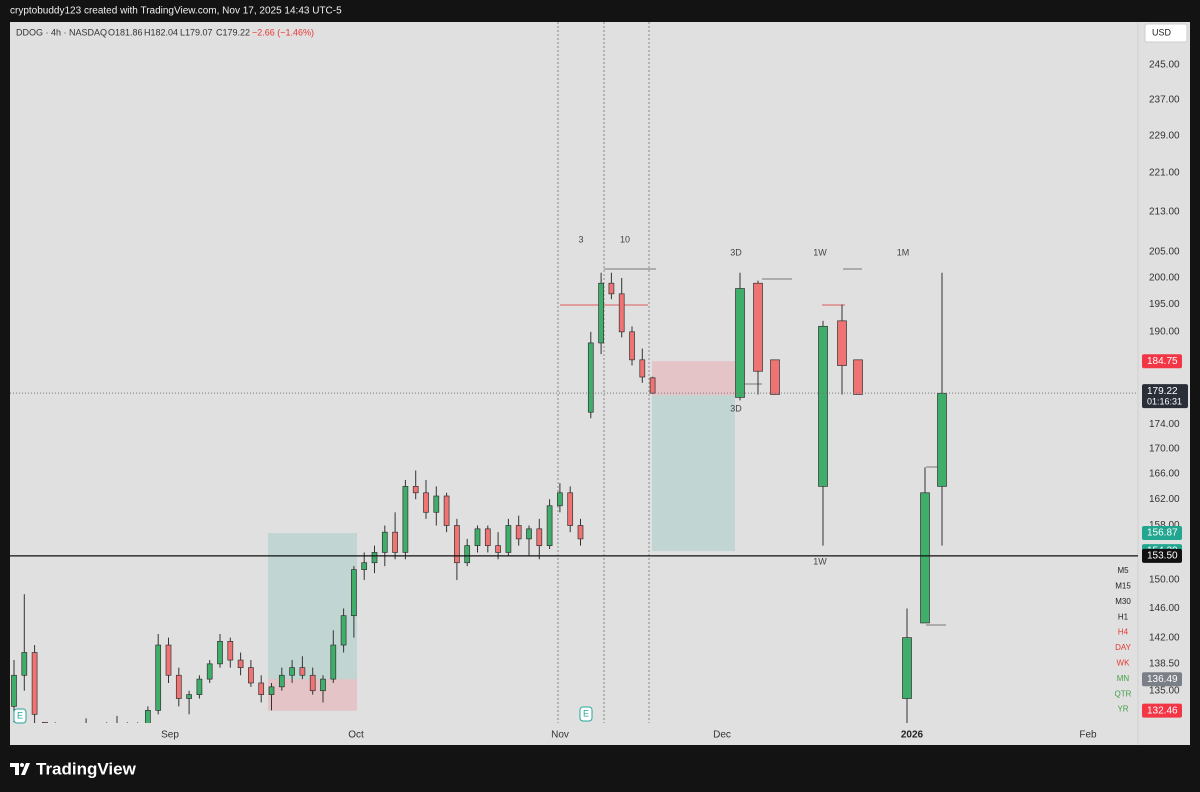 The height and width of the screenshot is (792, 1200). I want to click on currency-button, so click(1166, 33).